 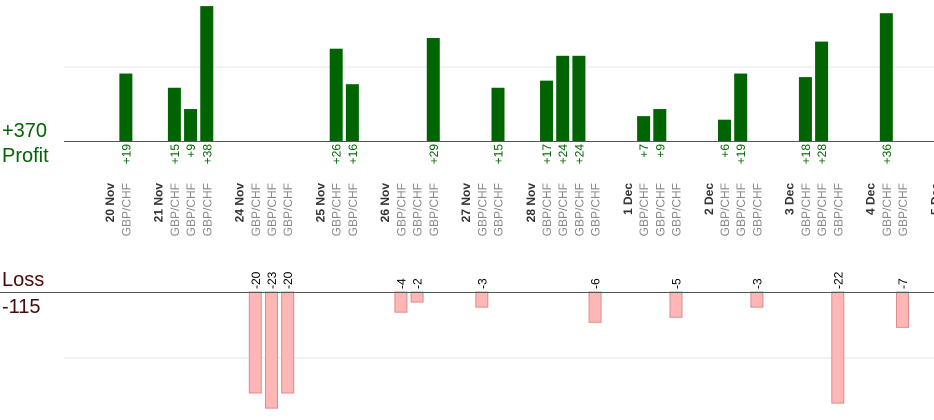 I want to click on loss-value-label: -5, so click(x=676, y=283).